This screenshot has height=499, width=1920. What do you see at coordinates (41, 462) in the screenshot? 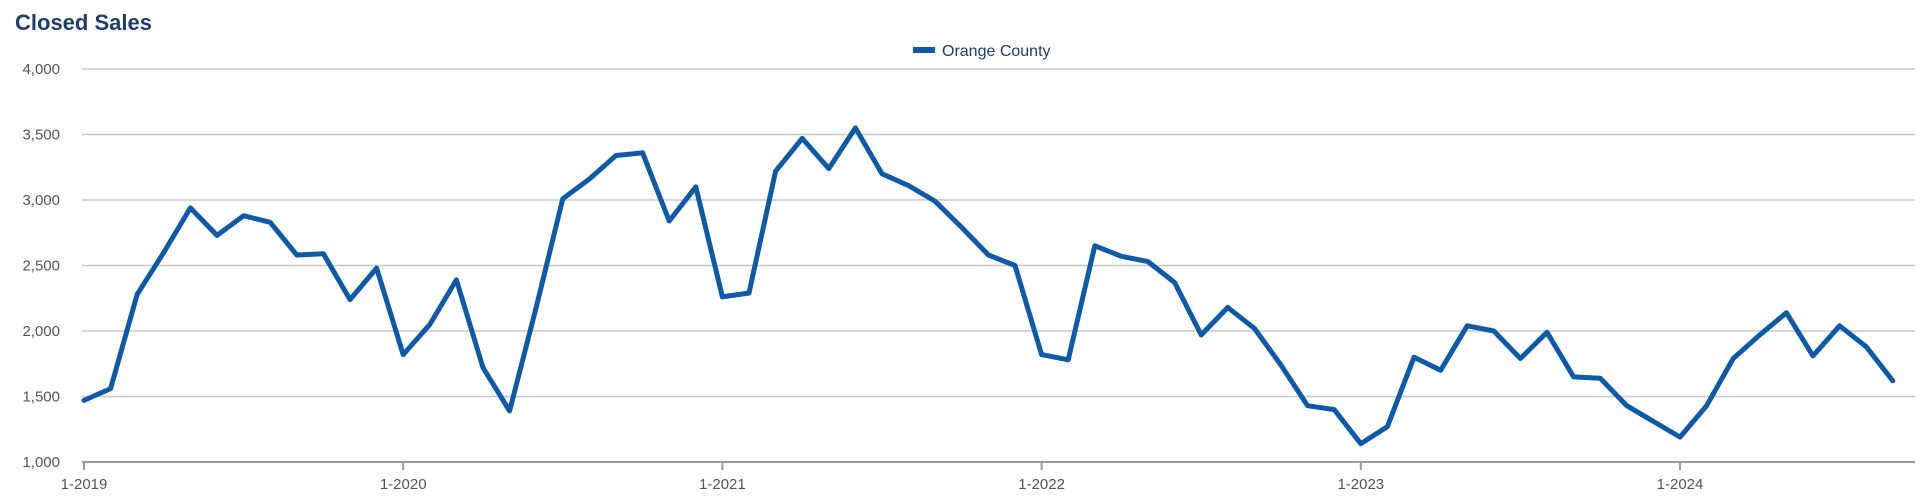
I see `y-tick-label: 1,000` at bounding box center [41, 462].